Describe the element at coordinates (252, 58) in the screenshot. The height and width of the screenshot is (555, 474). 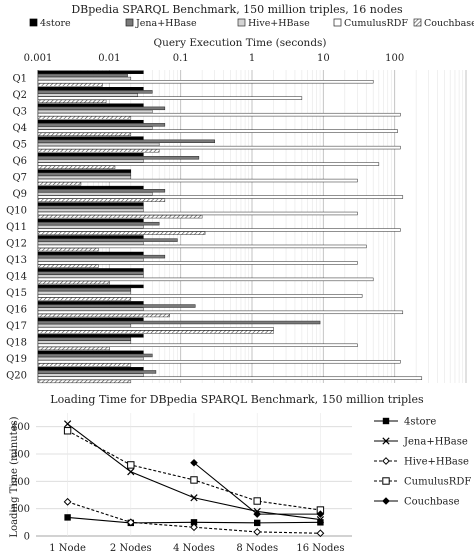
I see `x-tick-label: 1` at that location.